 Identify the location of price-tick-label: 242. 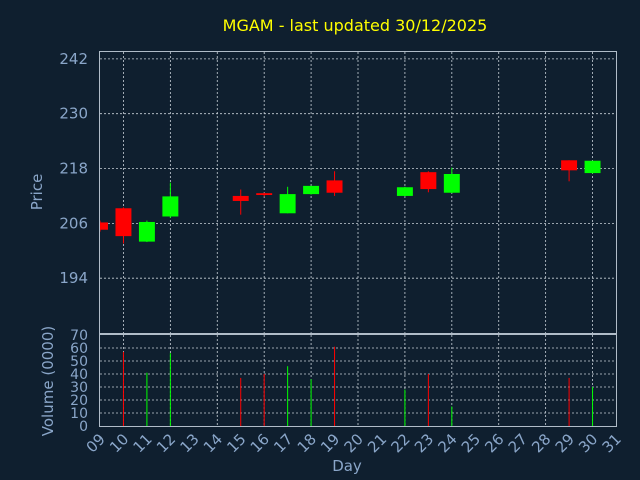
(73, 59).